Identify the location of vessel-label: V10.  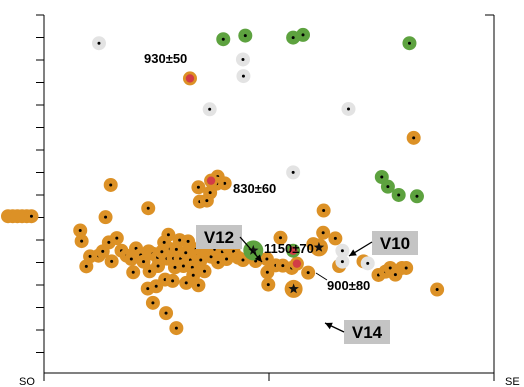
(395, 243).